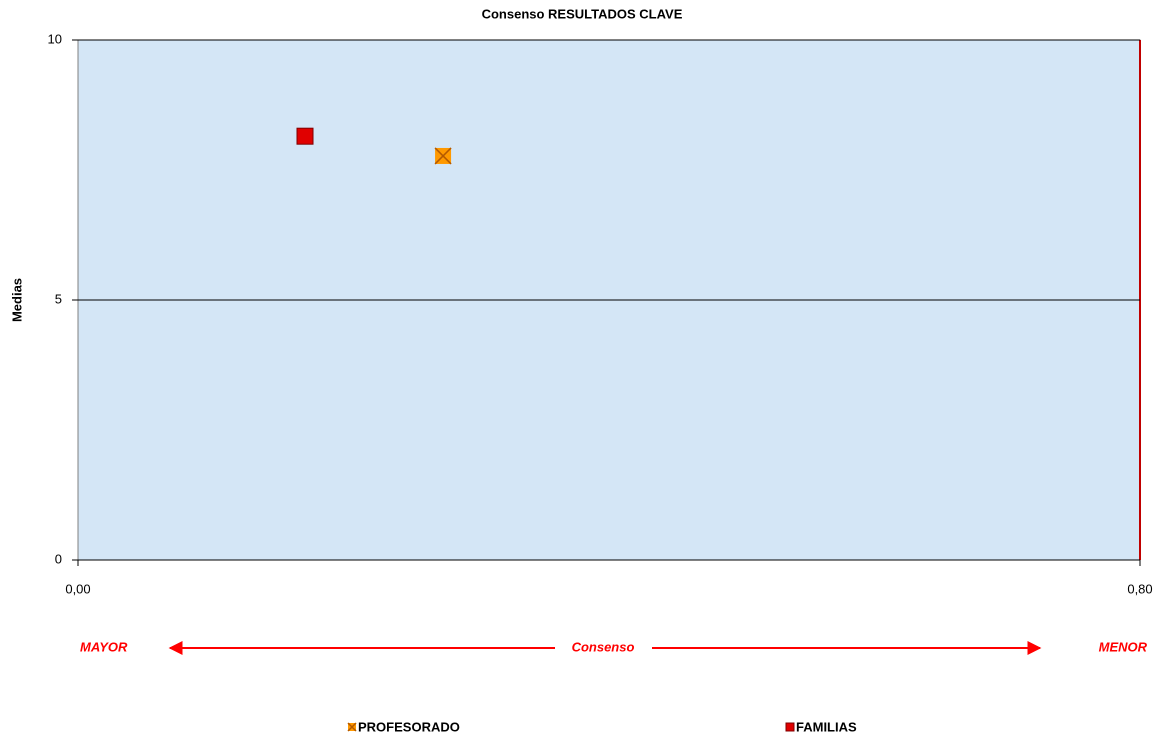 The width and height of the screenshot is (1165, 743). I want to click on y-axis-label: Medias, so click(16, 300).